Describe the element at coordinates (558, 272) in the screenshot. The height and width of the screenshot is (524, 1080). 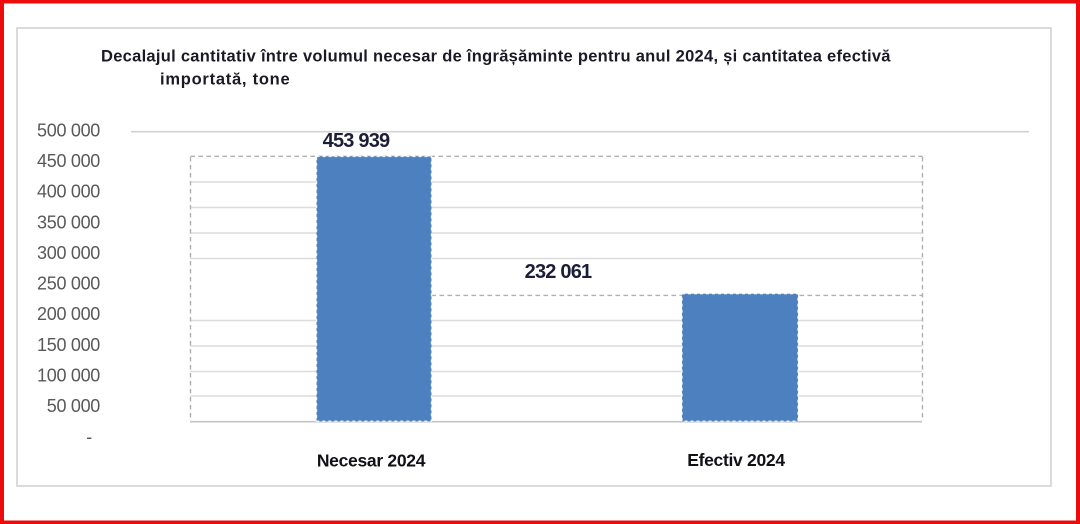
I see `svg-text: 232 061` at that location.